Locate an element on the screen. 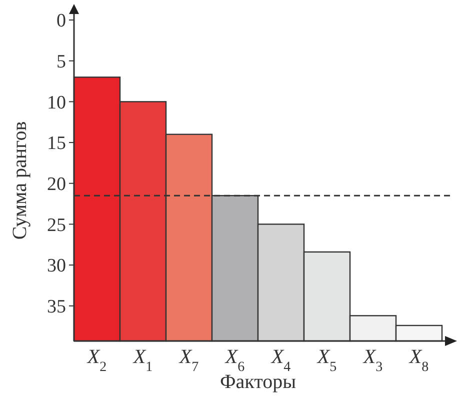  y-tick-label: 0 is located at coordinates (61, 21).